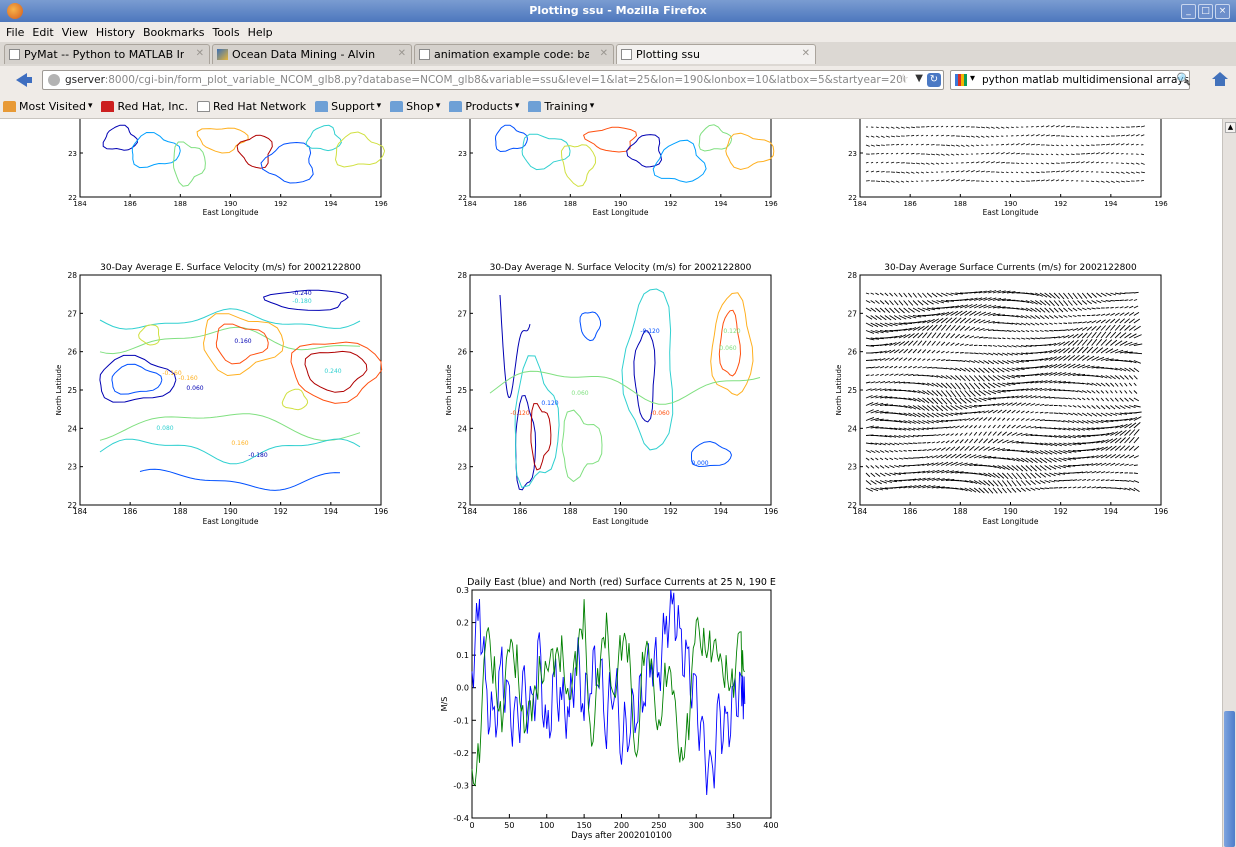  I want to click on google-search-engine-icon, so click(961, 80).